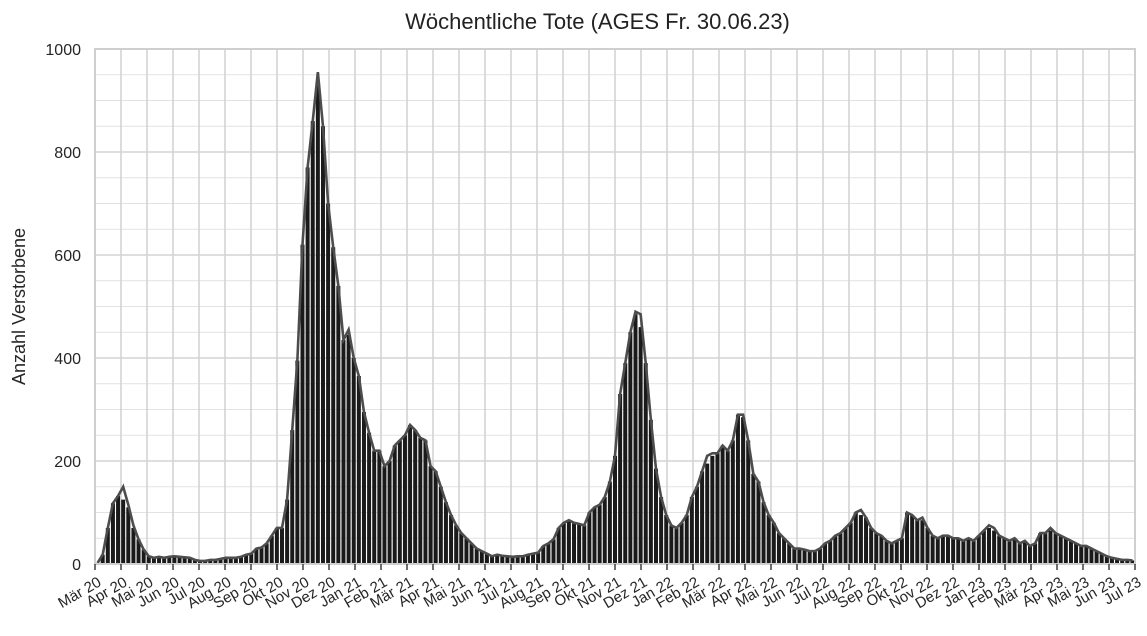 The width and height of the screenshot is (1147, 636). What do you see at coordinates (597, 21) in the screenshot?
I see `chart-title: Wöchentliche Tote (AGES Fr. 30.06.23)` at bounding box center [597, 21].